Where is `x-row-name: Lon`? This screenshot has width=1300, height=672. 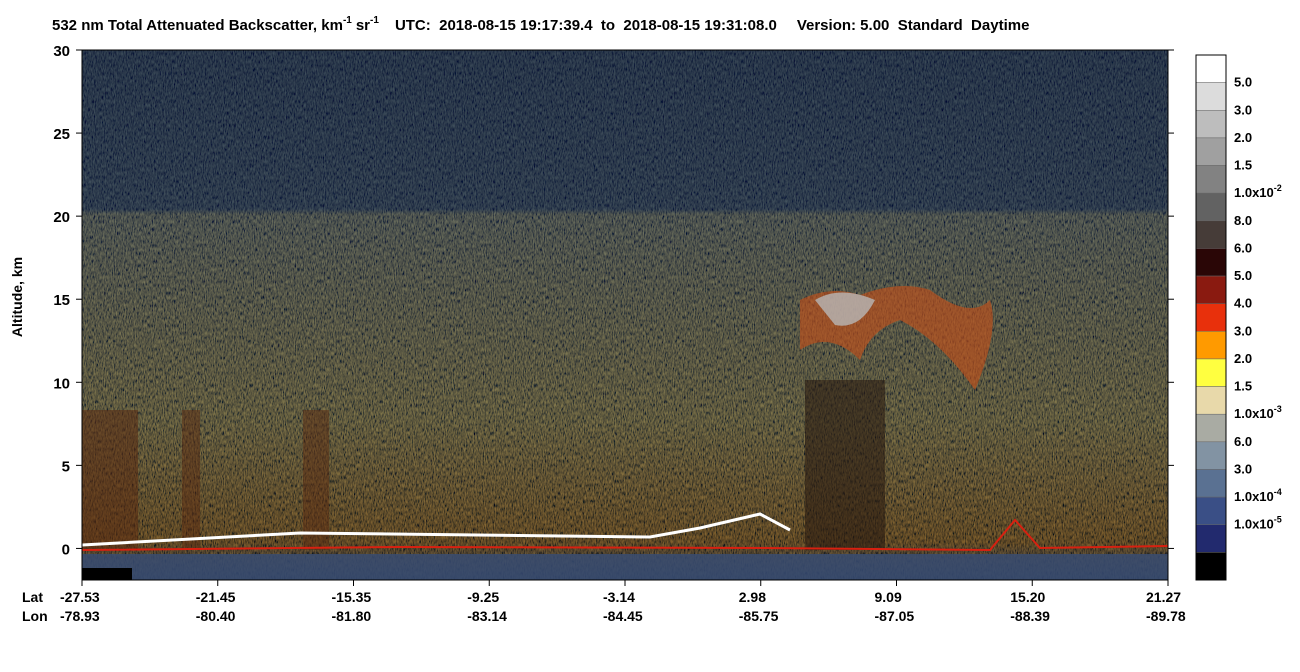 x-row-name: Lon is located at coordinates (35, 616).